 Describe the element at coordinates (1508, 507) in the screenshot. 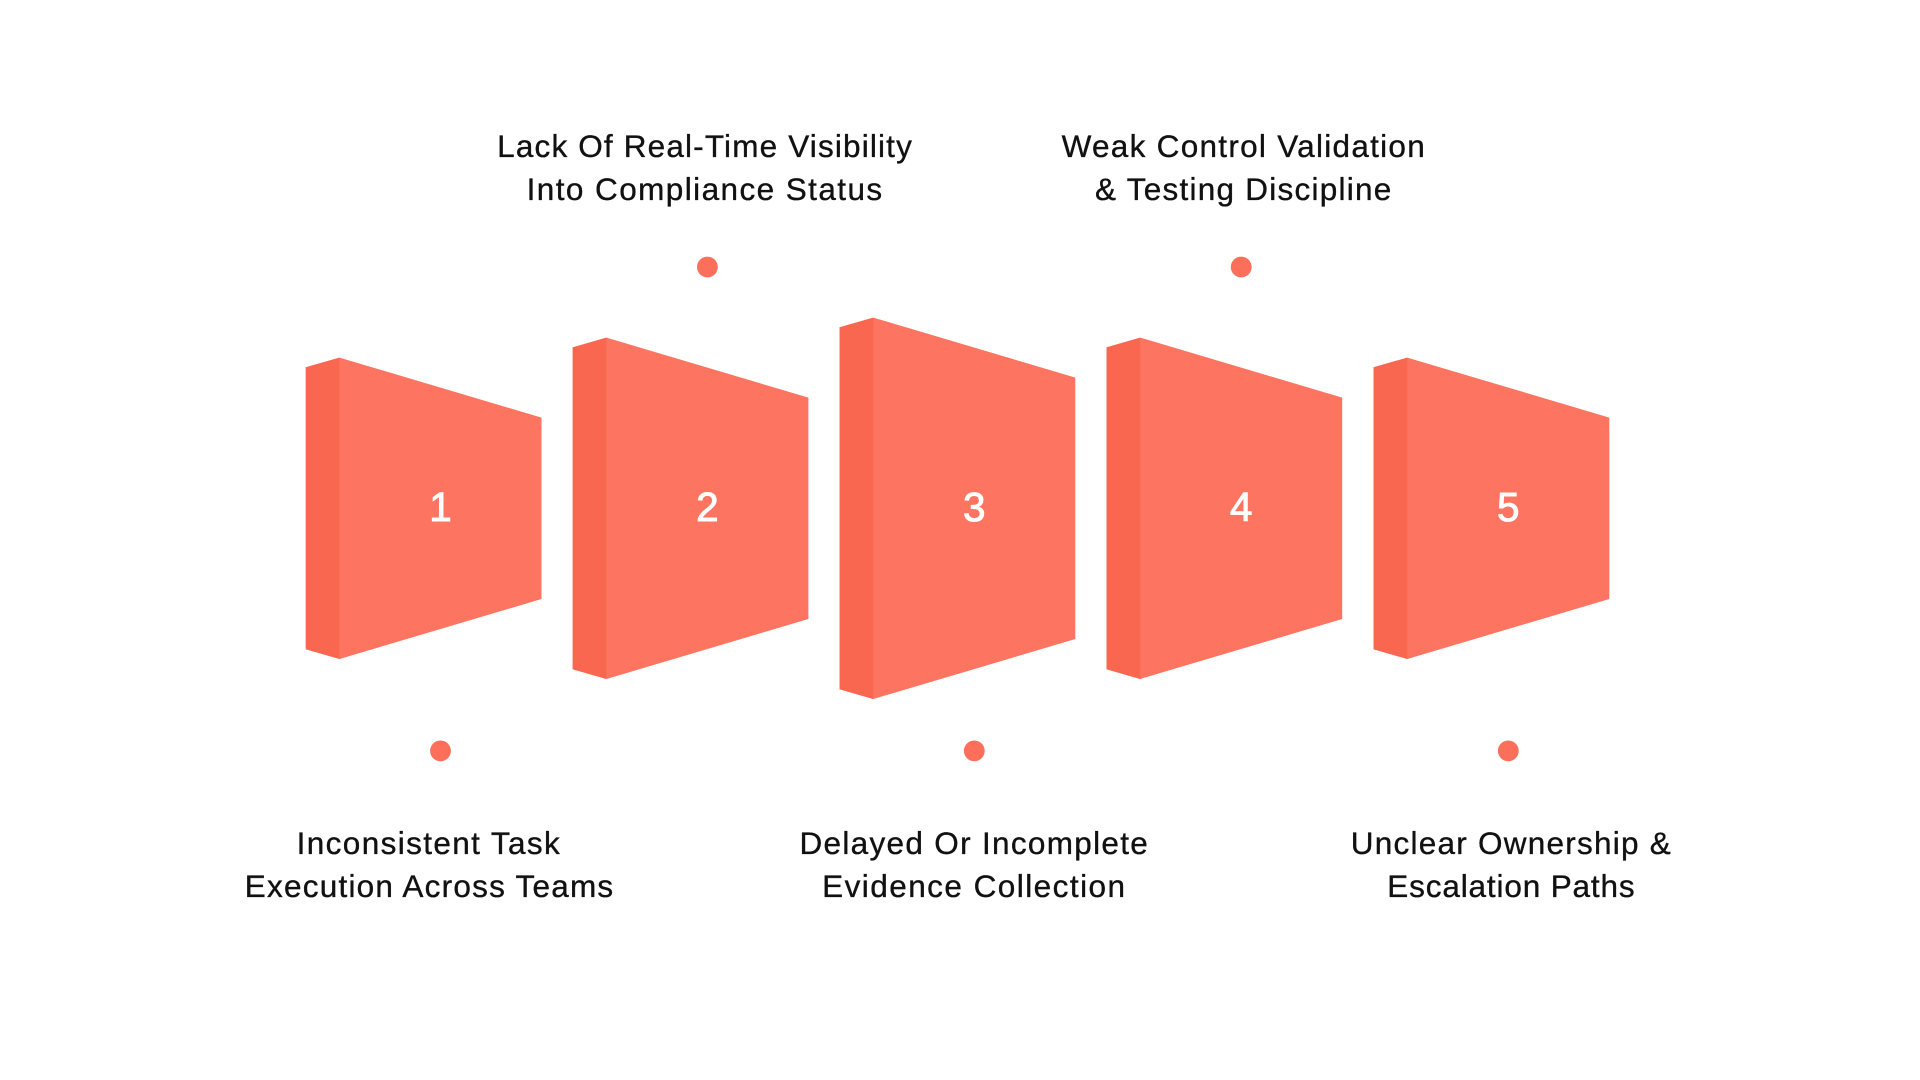

I see `svg-text: 5` at that location.